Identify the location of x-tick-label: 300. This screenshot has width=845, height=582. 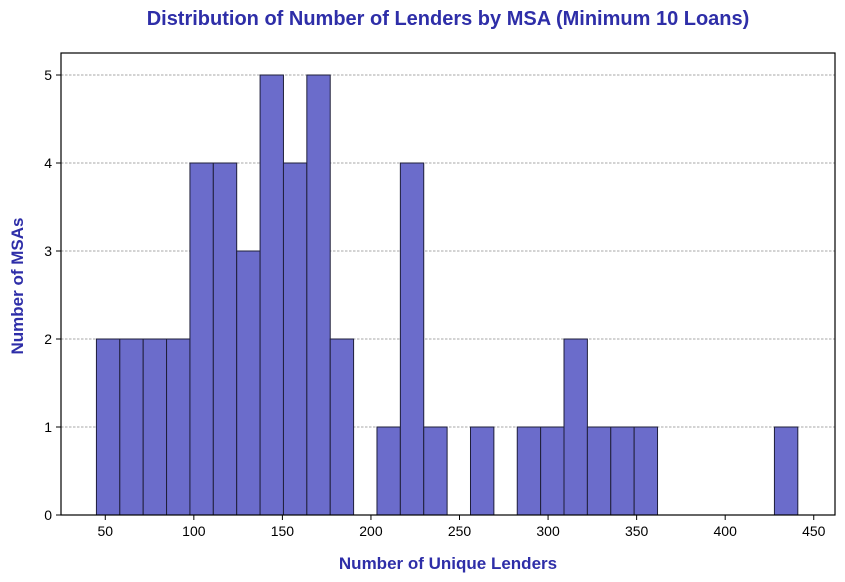
(548, 531).